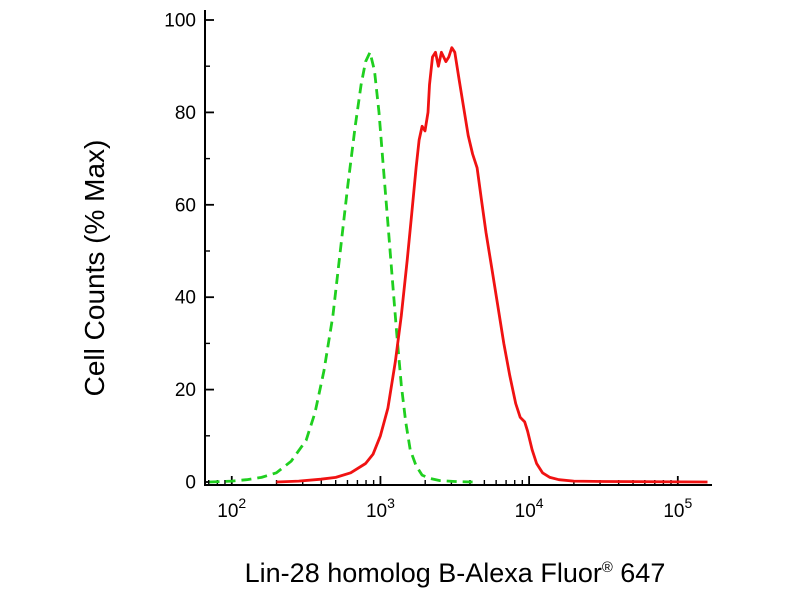 The image size is (800, 600). What do you see at coordinates (94, 268) in the screenshot?
I see `y-axis-label: Cell Counts (% Max)` at bounding box center [94, 268].